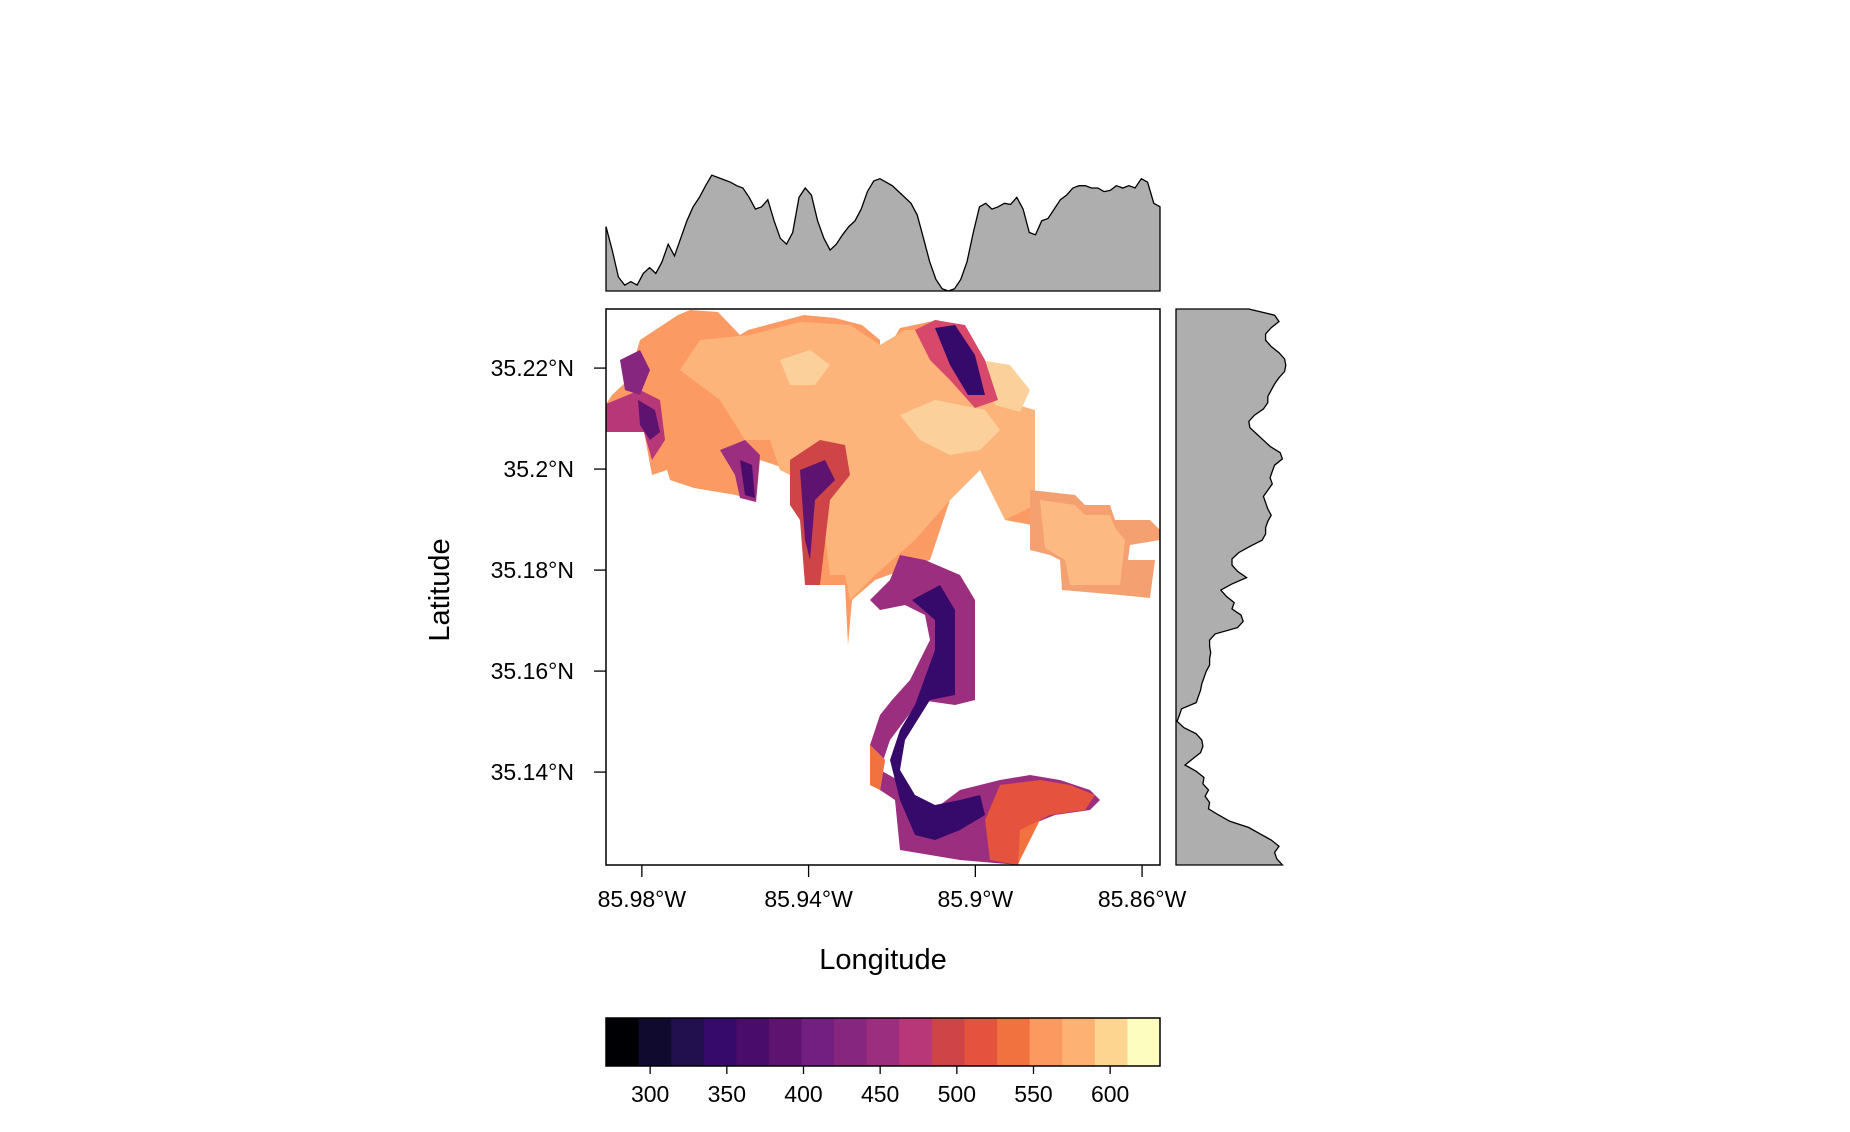 The height and width of the screenshot is (1132, 1850). What do you see at coordinates (747, 479) in the screenshot?
I see `terrain-valley-notch-dark` at bounding box center [747, 479].